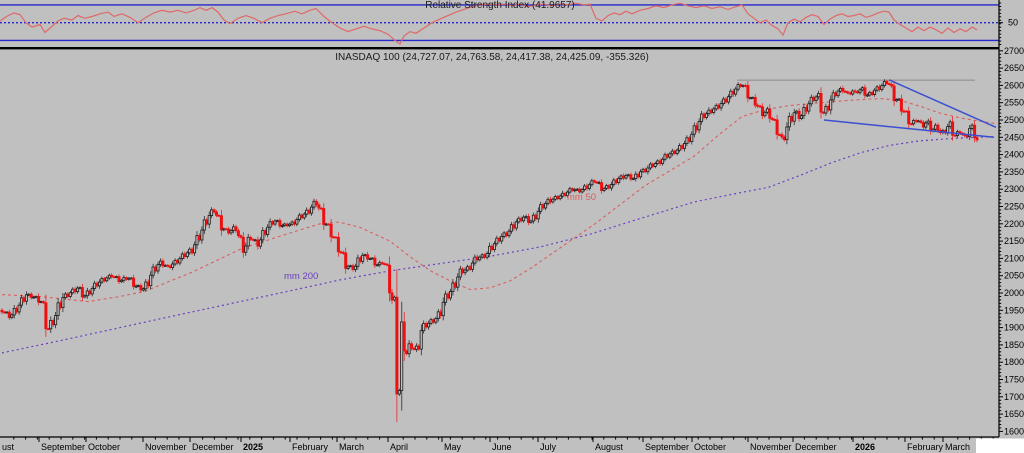 This screenshot has width=1024, height=453. Describe the element at coordinates (1014, 68) in the screenshot. I see `y-axis-label: 26500` at that location.